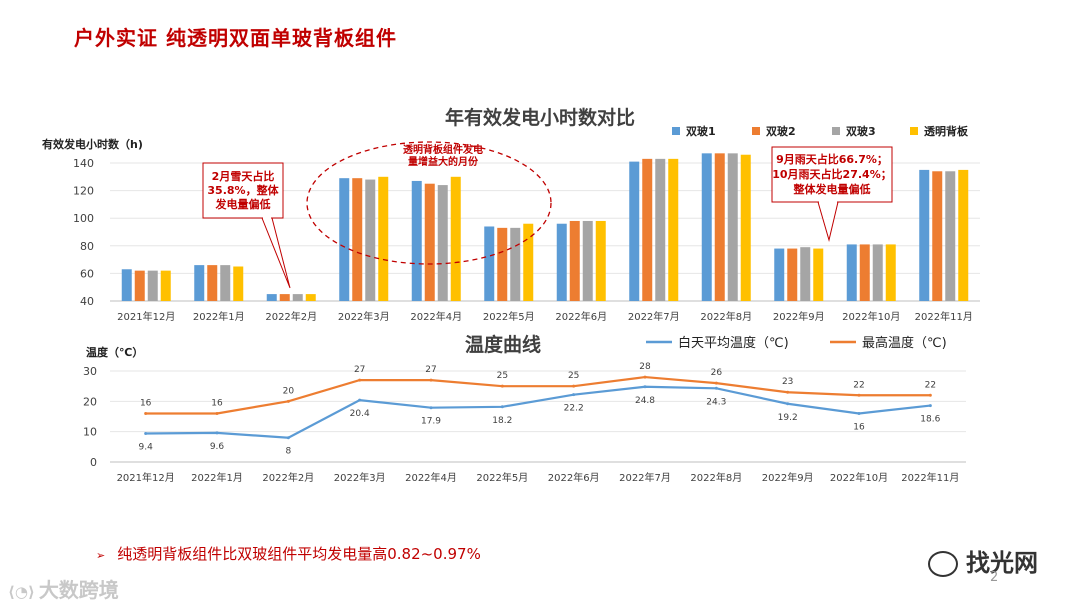 The image size is (1080, 608). I want to click on watermark-left: ⟨◔⟩ 大数跨境, so click(63, 588).